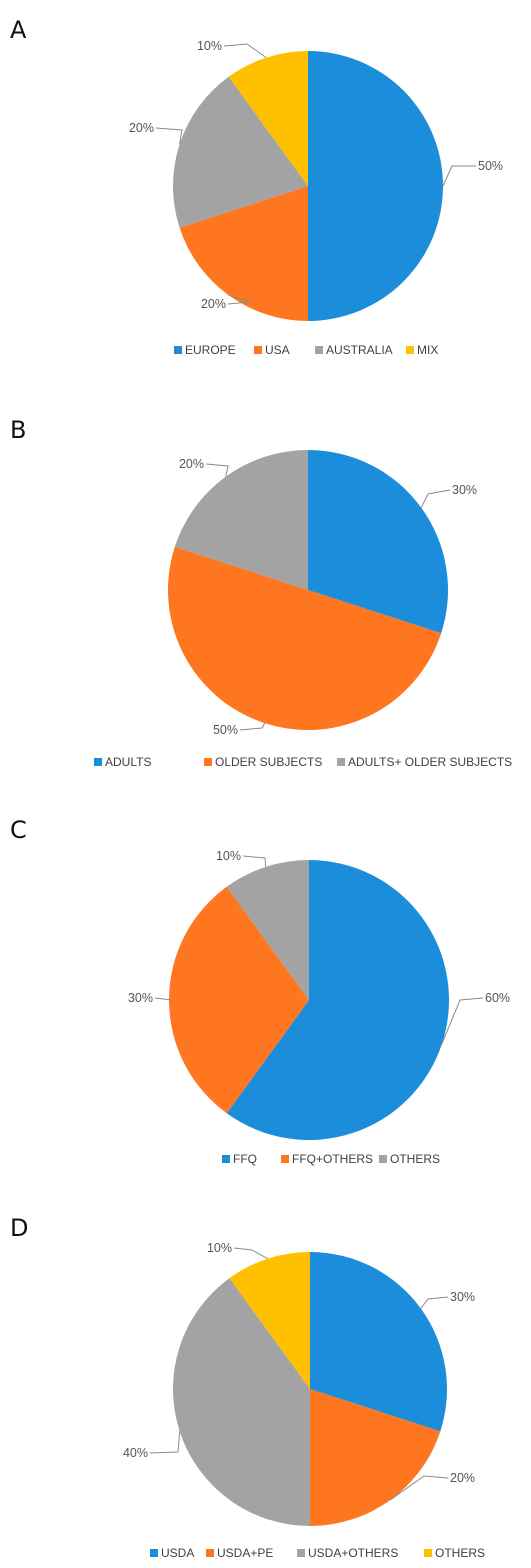  Describe the element at coordinates (359, 350) in the screenshot. I see `legend-label-australia: AUSTRALIA` at that location.